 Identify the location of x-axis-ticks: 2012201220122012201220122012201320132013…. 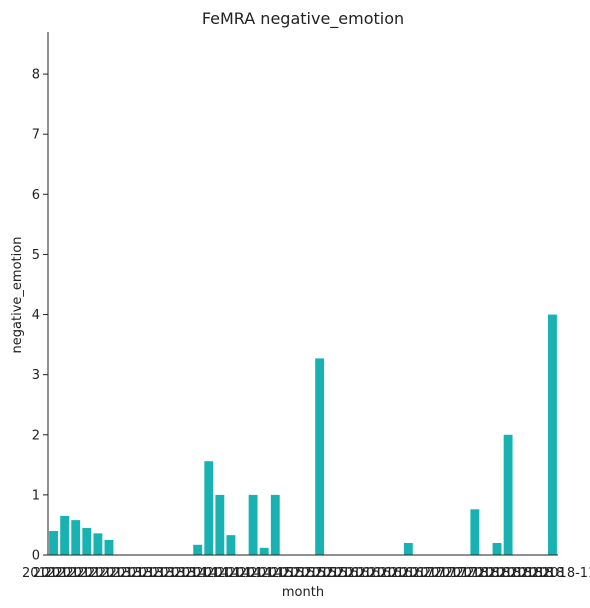
(306, 573).